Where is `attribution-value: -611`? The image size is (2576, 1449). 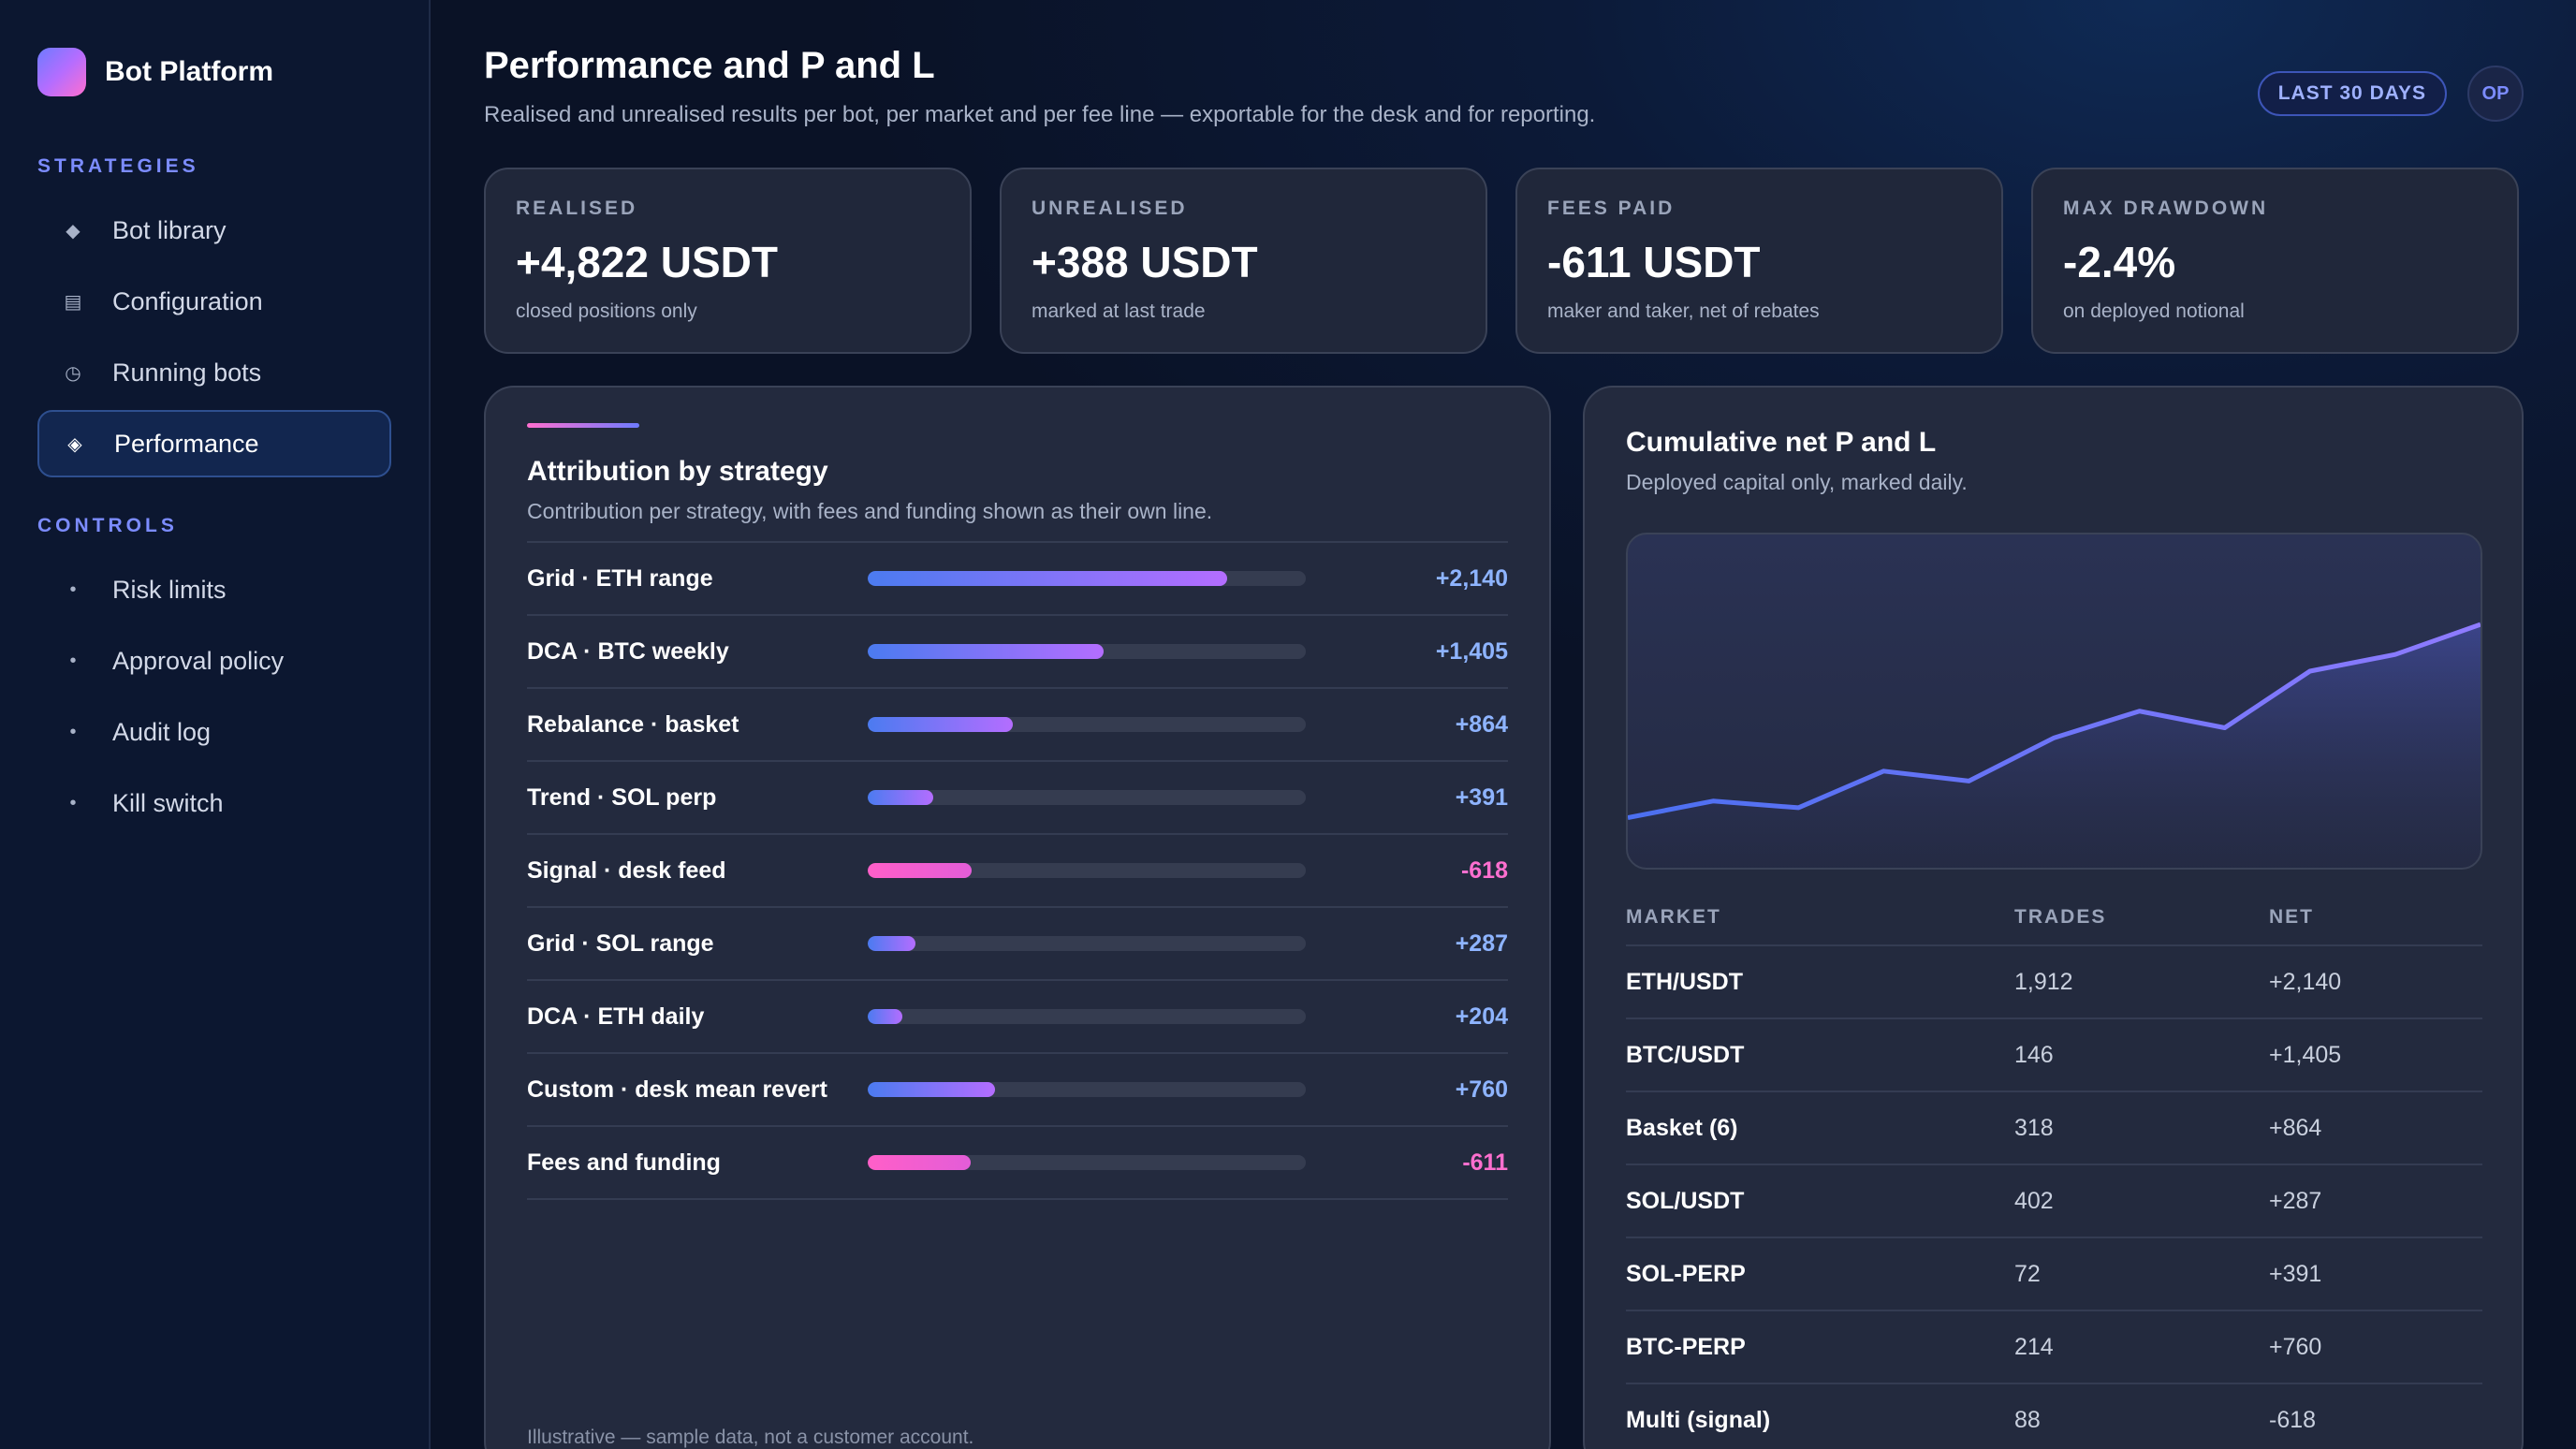 attribution-value: -611 is located at coordinates (1485, 1162).